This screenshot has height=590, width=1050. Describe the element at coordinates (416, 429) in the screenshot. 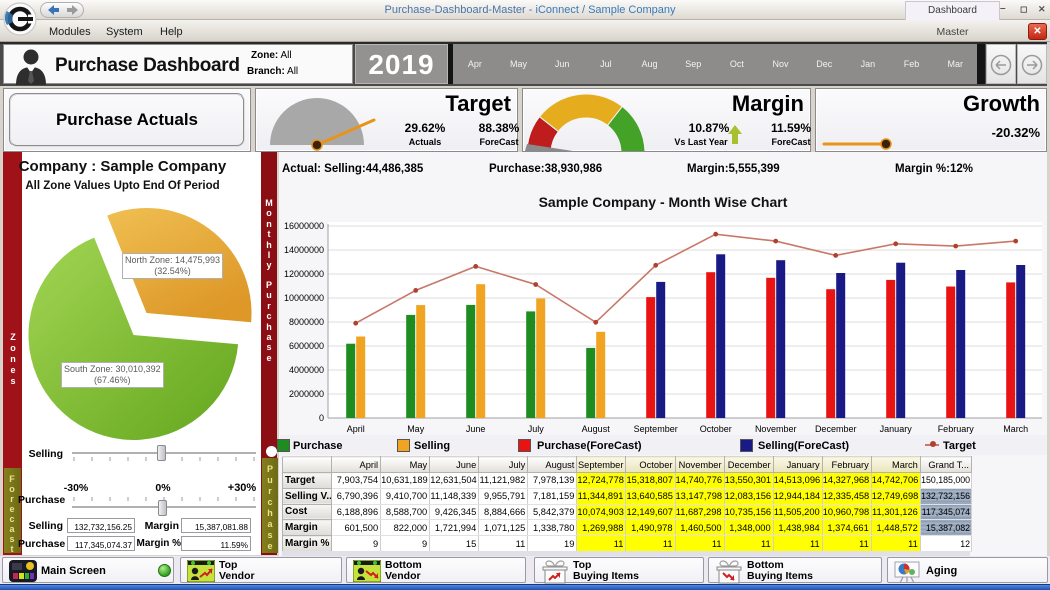

I see `svg-text: May` at that location.